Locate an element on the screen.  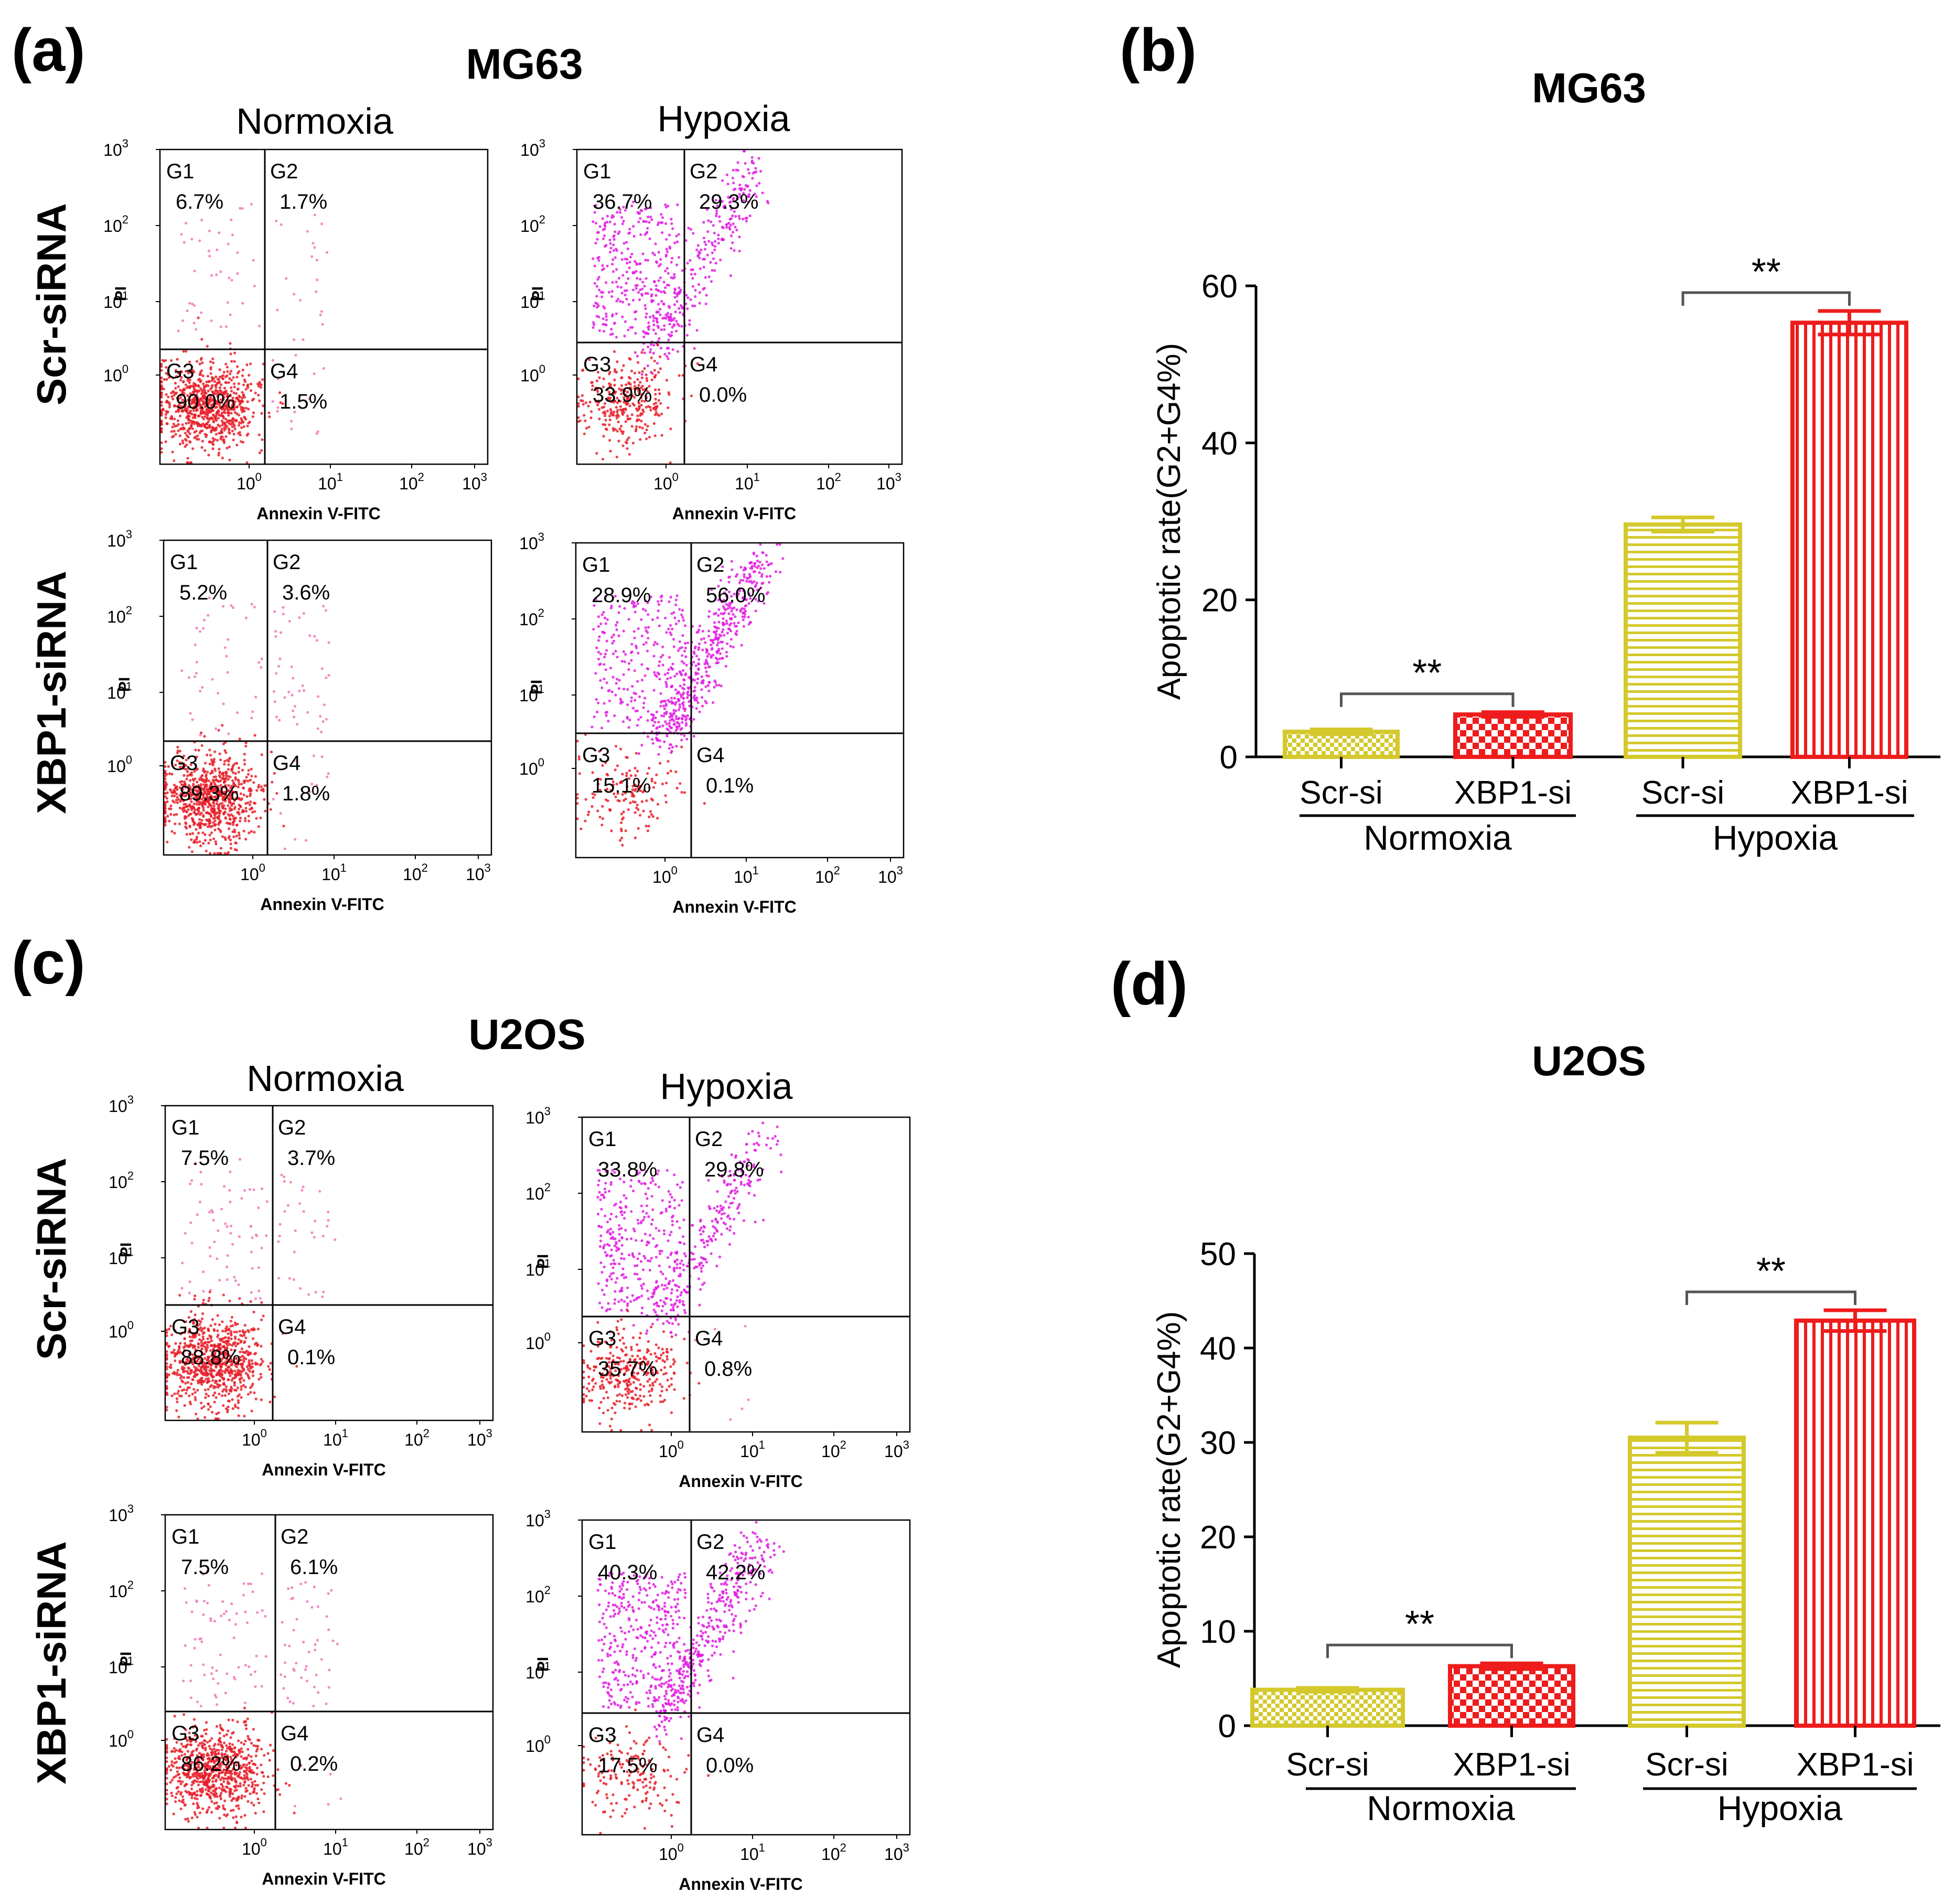
x-tick-label: 10³ is located at coordinates (479, 1438).